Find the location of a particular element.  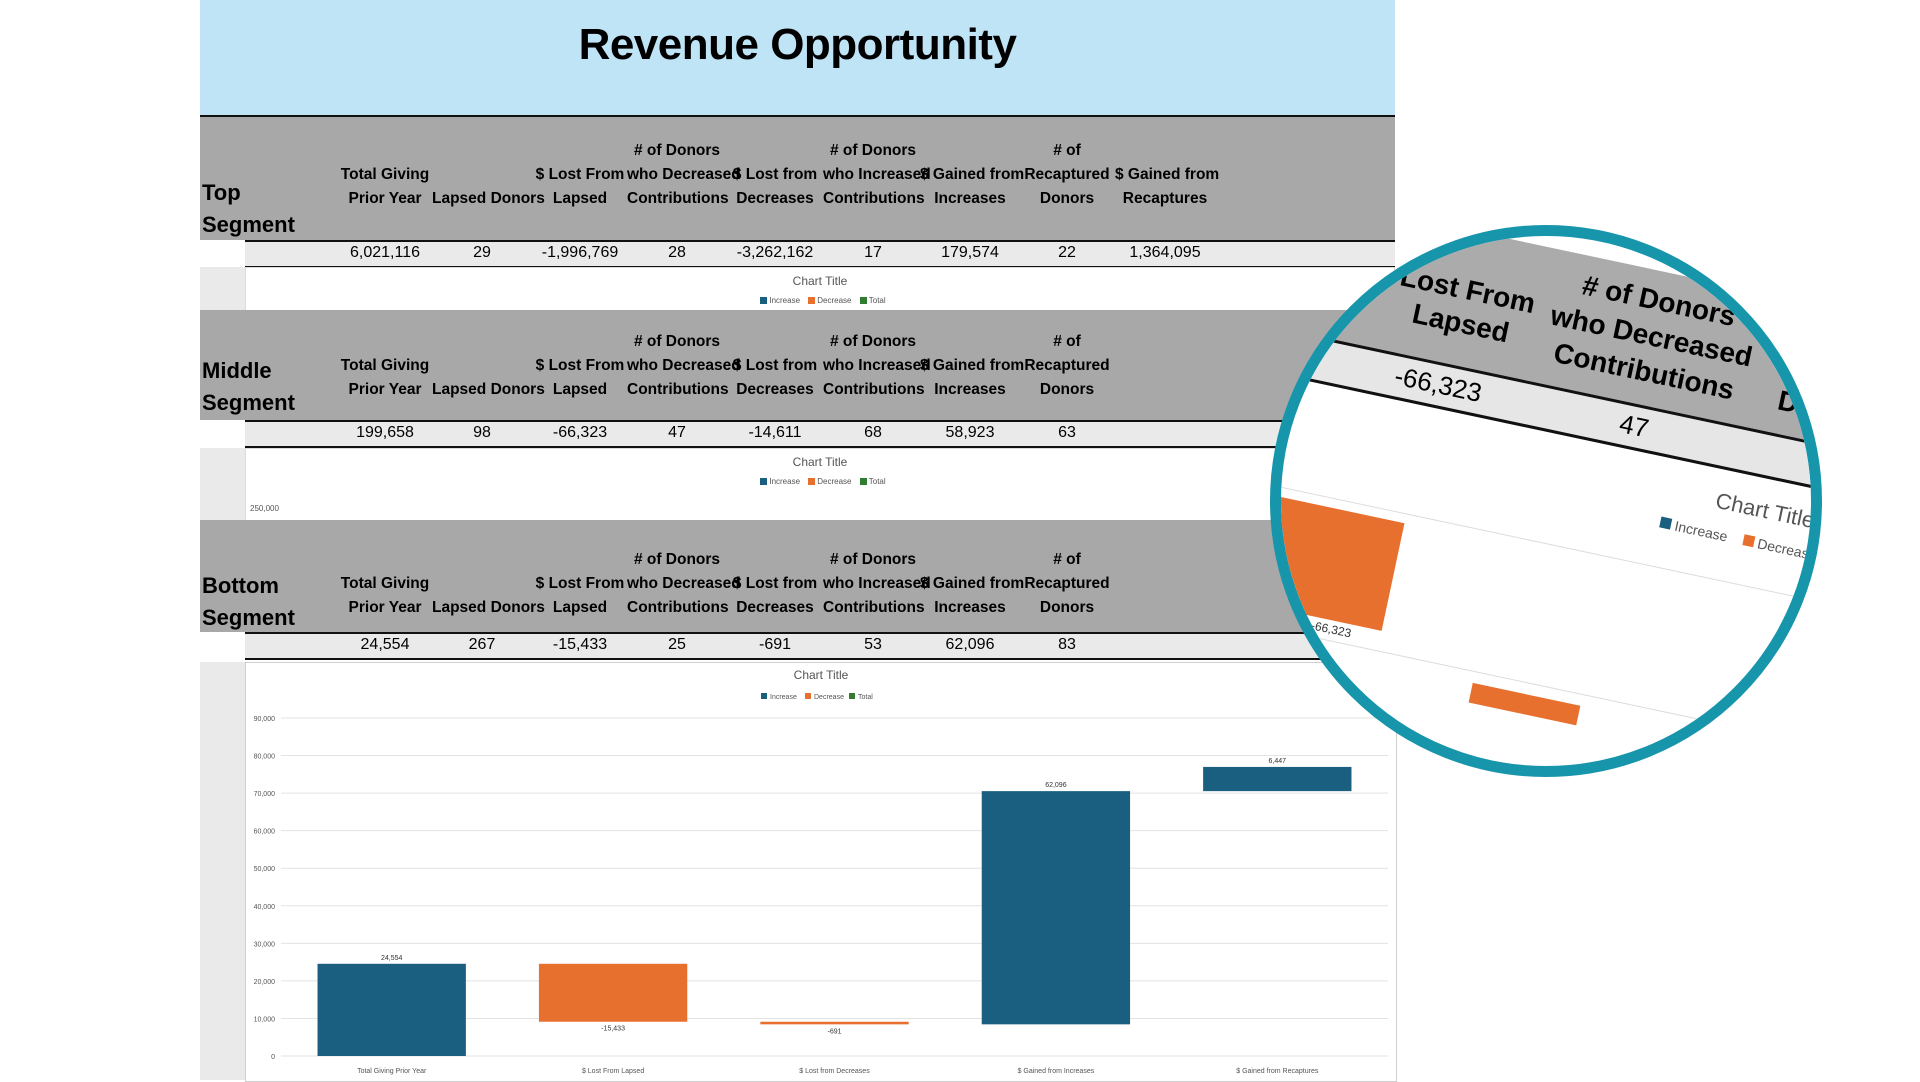

column-header-line: Donors is located at coordinates (1067, 607).